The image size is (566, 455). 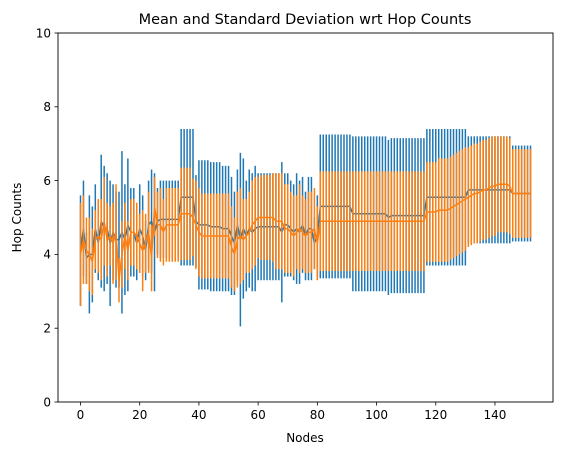 I want to click on y-axis: 0 2 4 6 8 10, so click(x=47, y=217).